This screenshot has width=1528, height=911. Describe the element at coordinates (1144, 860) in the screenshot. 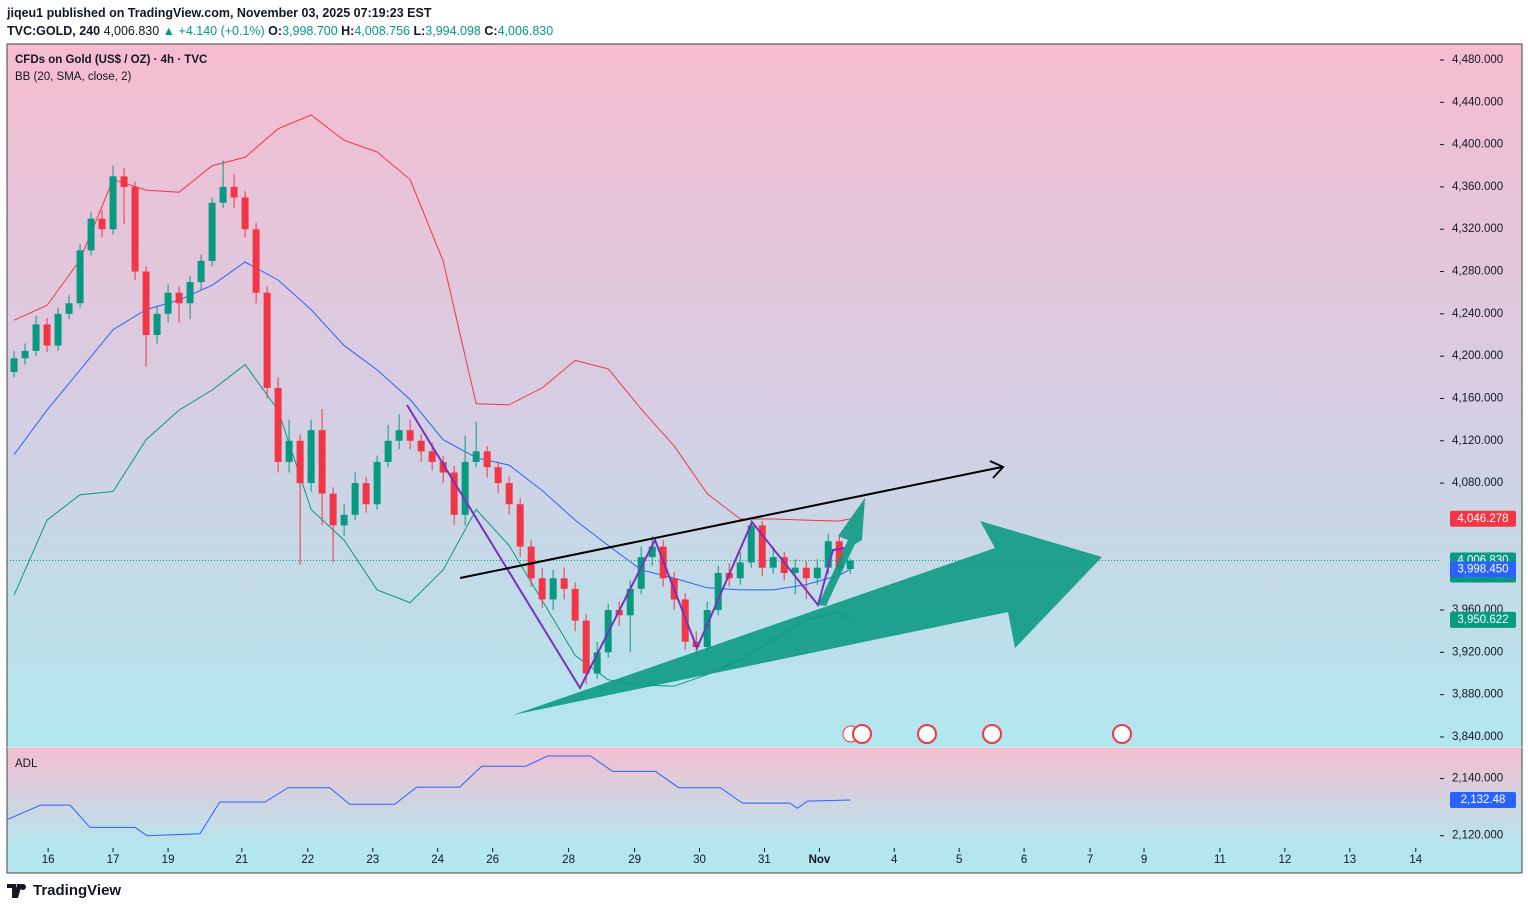

I see `x-tick-label: 9` at that location.